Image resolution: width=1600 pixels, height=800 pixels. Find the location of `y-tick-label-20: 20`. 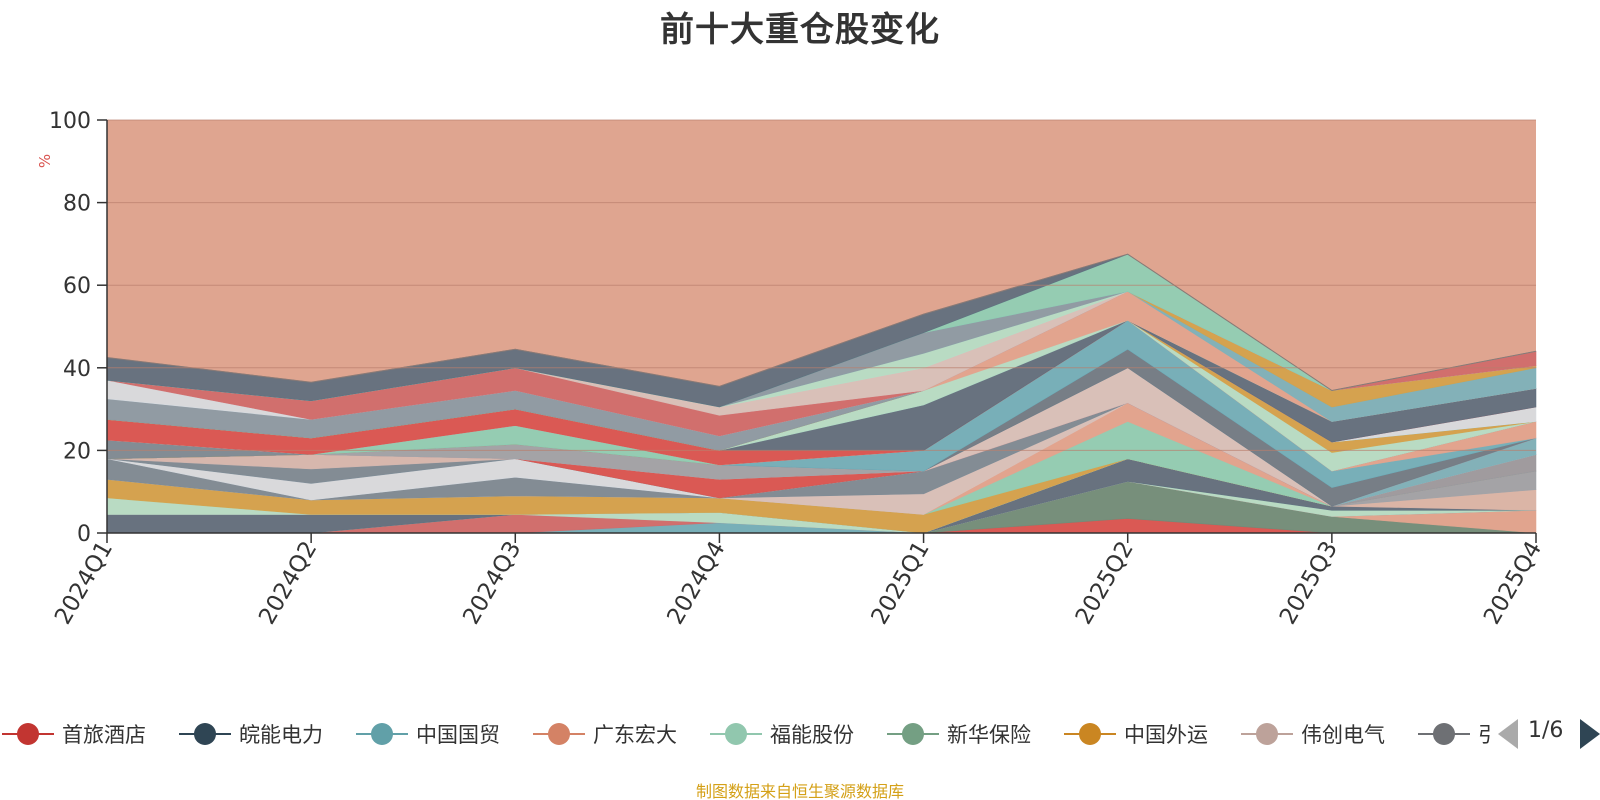

y-tick-label-20: 20 is located at coordinates (77, 451).